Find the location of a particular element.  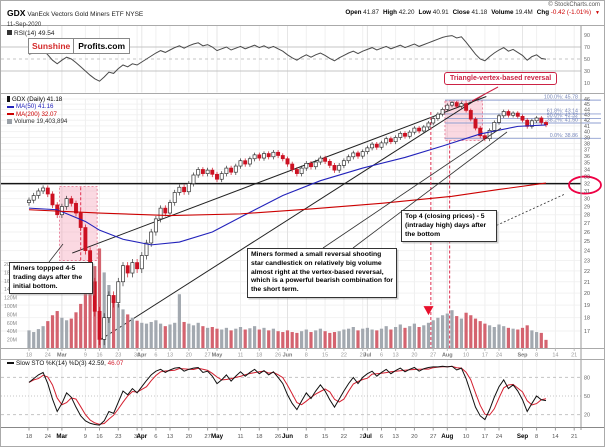

svg-text: 23 is located at coordinates (118, 437).